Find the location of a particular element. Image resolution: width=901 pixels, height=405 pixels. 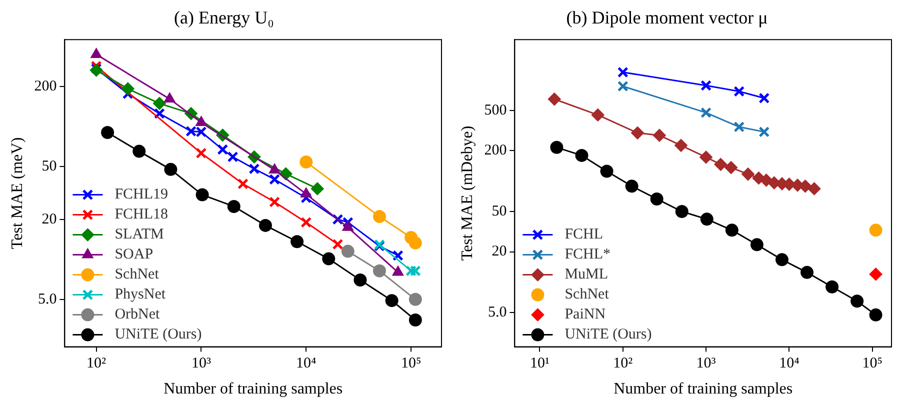

legend-label: FCHL is located at coordinates (584, 234).